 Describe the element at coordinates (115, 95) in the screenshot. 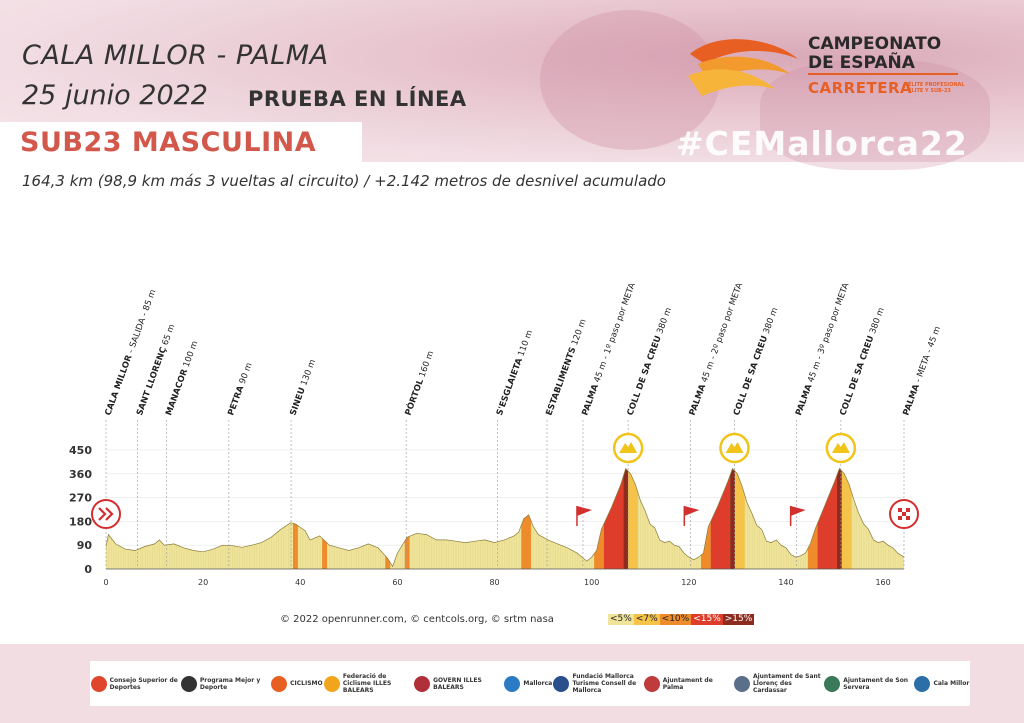

I see `race-date: 25 junio 2022` at that location.